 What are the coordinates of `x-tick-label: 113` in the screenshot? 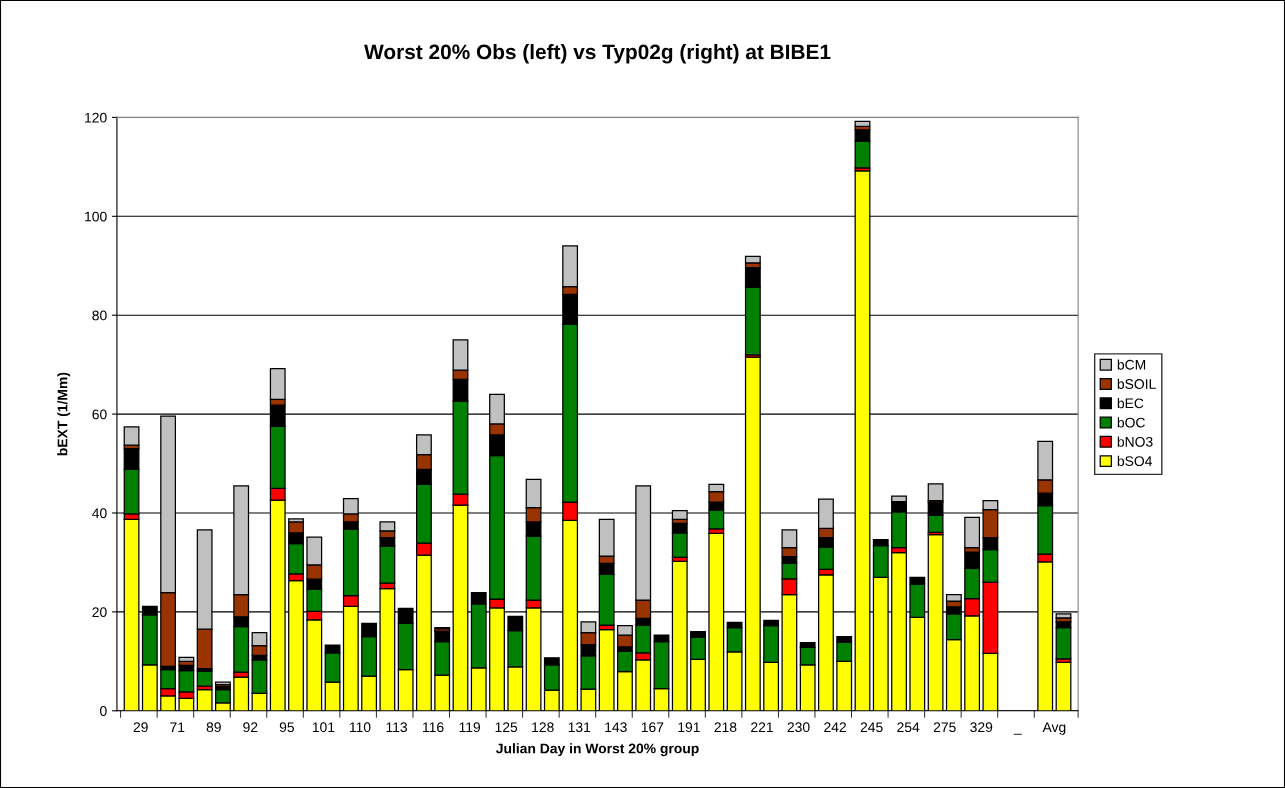 It's located at (396, 727).